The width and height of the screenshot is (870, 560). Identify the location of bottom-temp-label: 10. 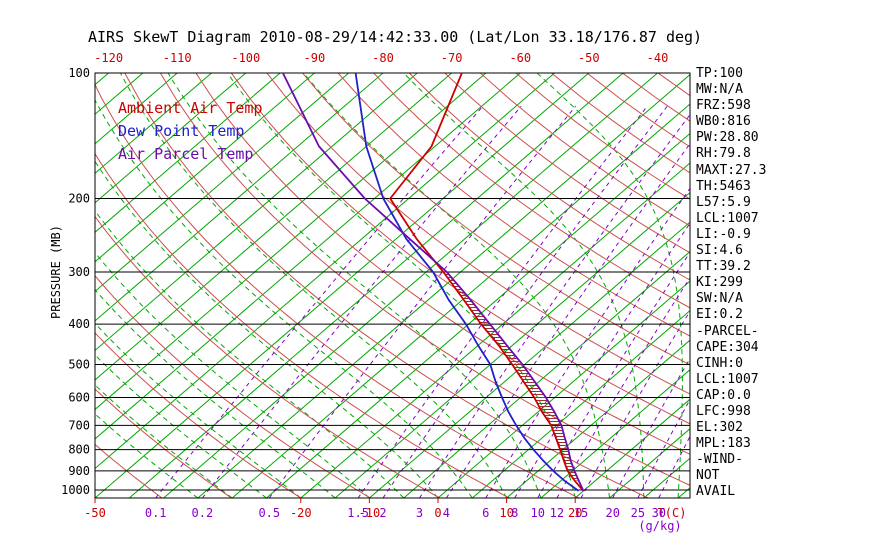
(506, 513).